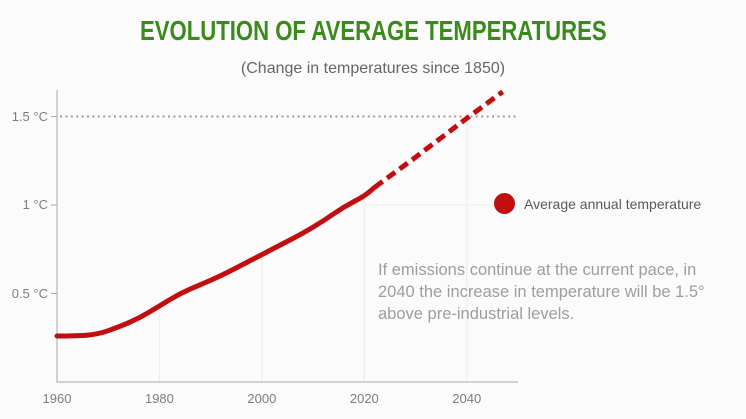 Image resolution: width=746 pixels, height=419 pixels. What do you see at coordinates (364, 398) in the screenshot?
I see `x-tick-label: 2020` at bounding box center [364, 398].